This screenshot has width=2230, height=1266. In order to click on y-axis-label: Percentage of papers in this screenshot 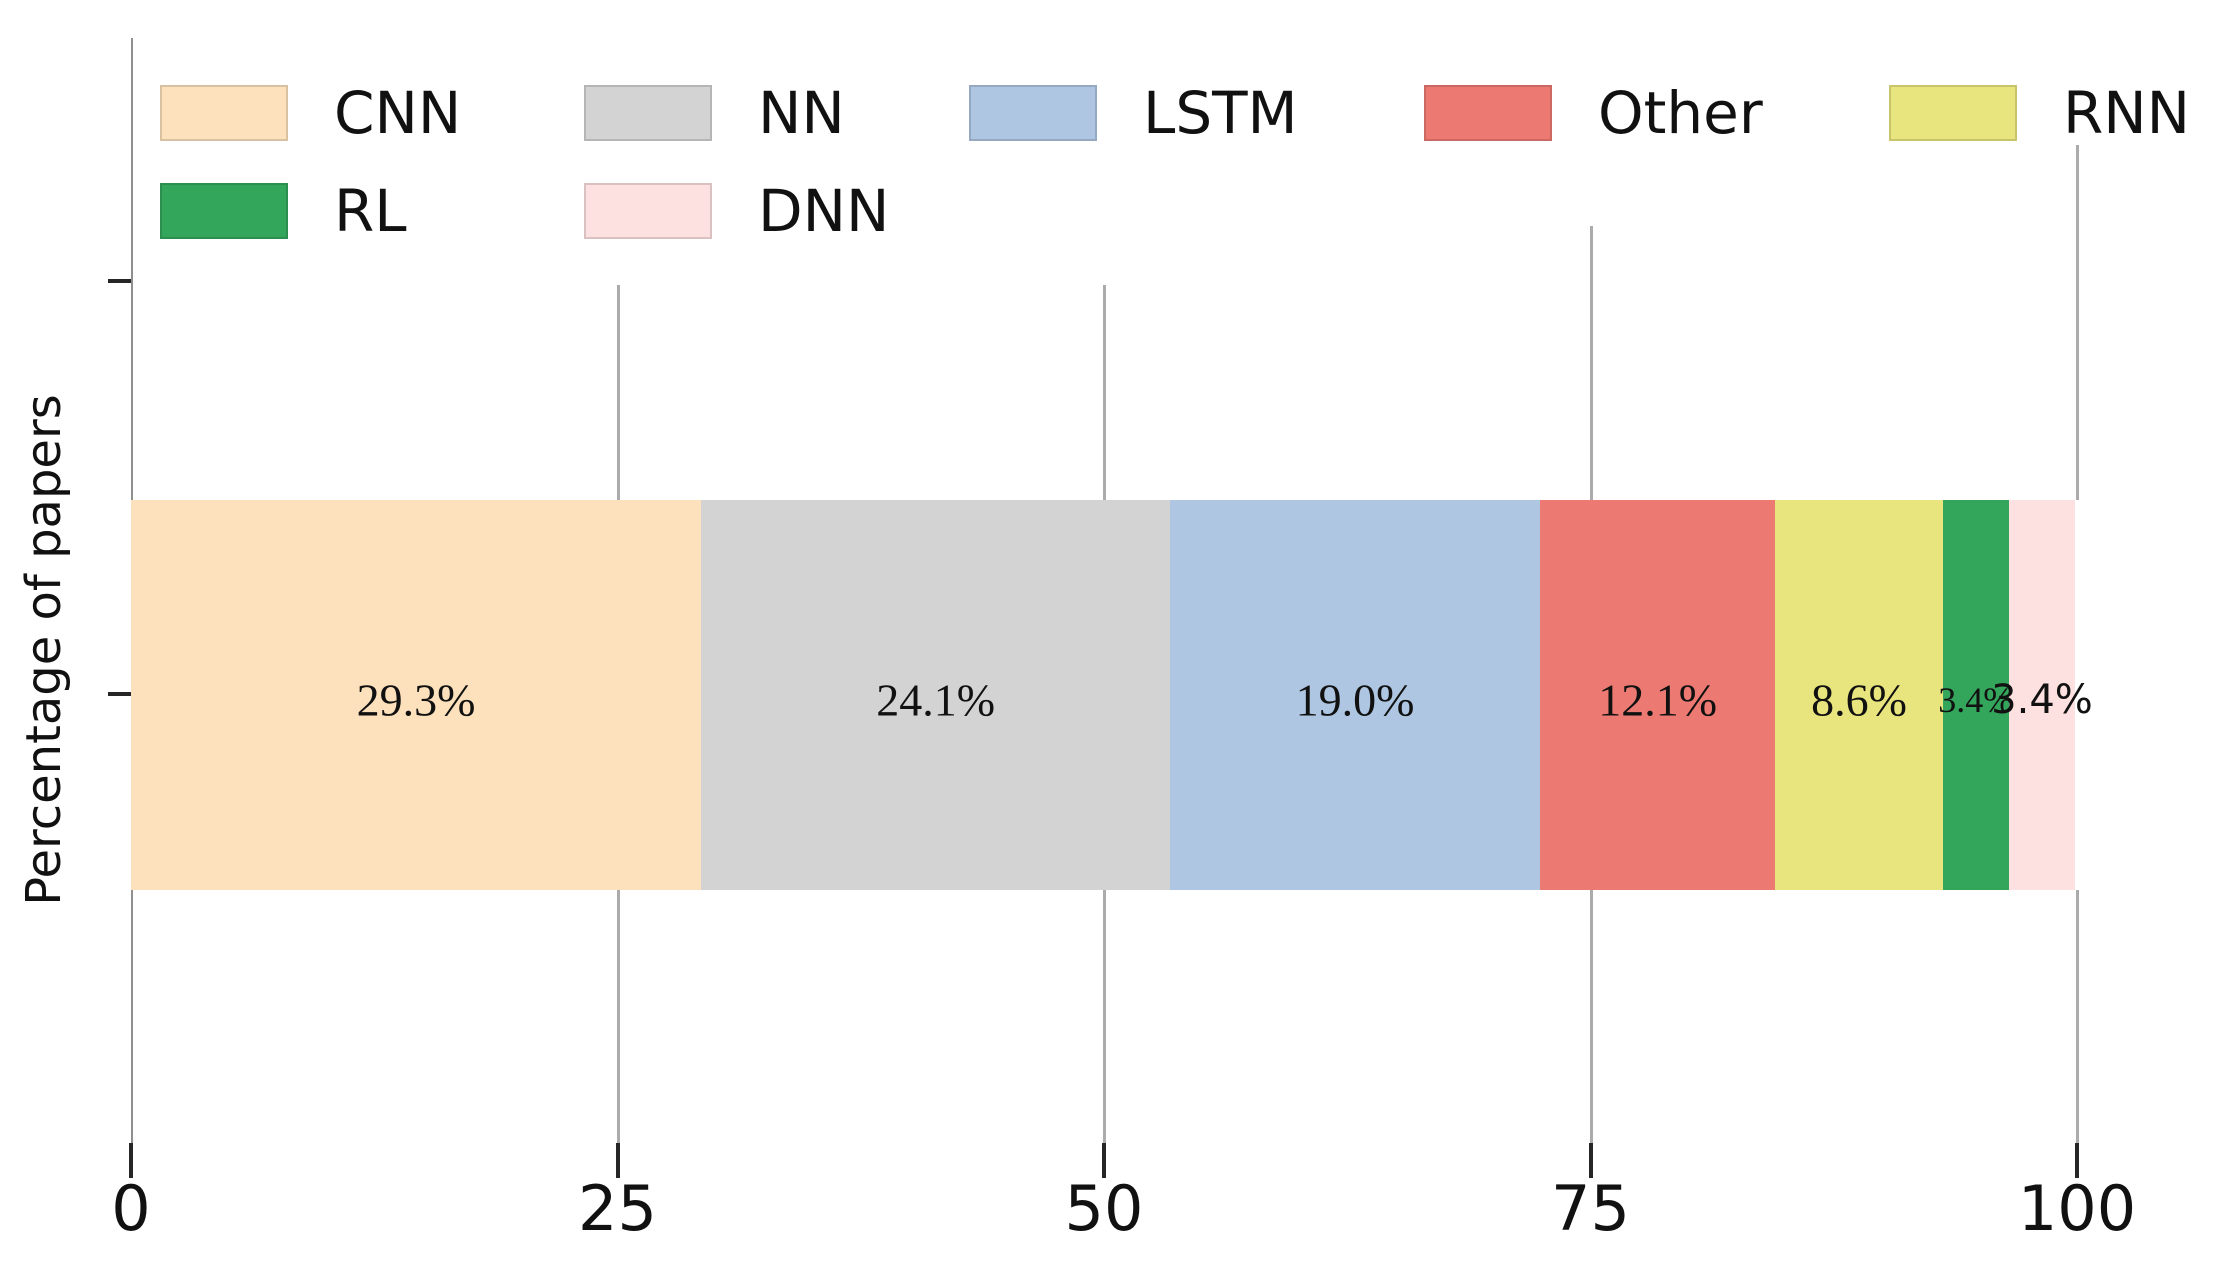, I will do `click(44, 650)`.